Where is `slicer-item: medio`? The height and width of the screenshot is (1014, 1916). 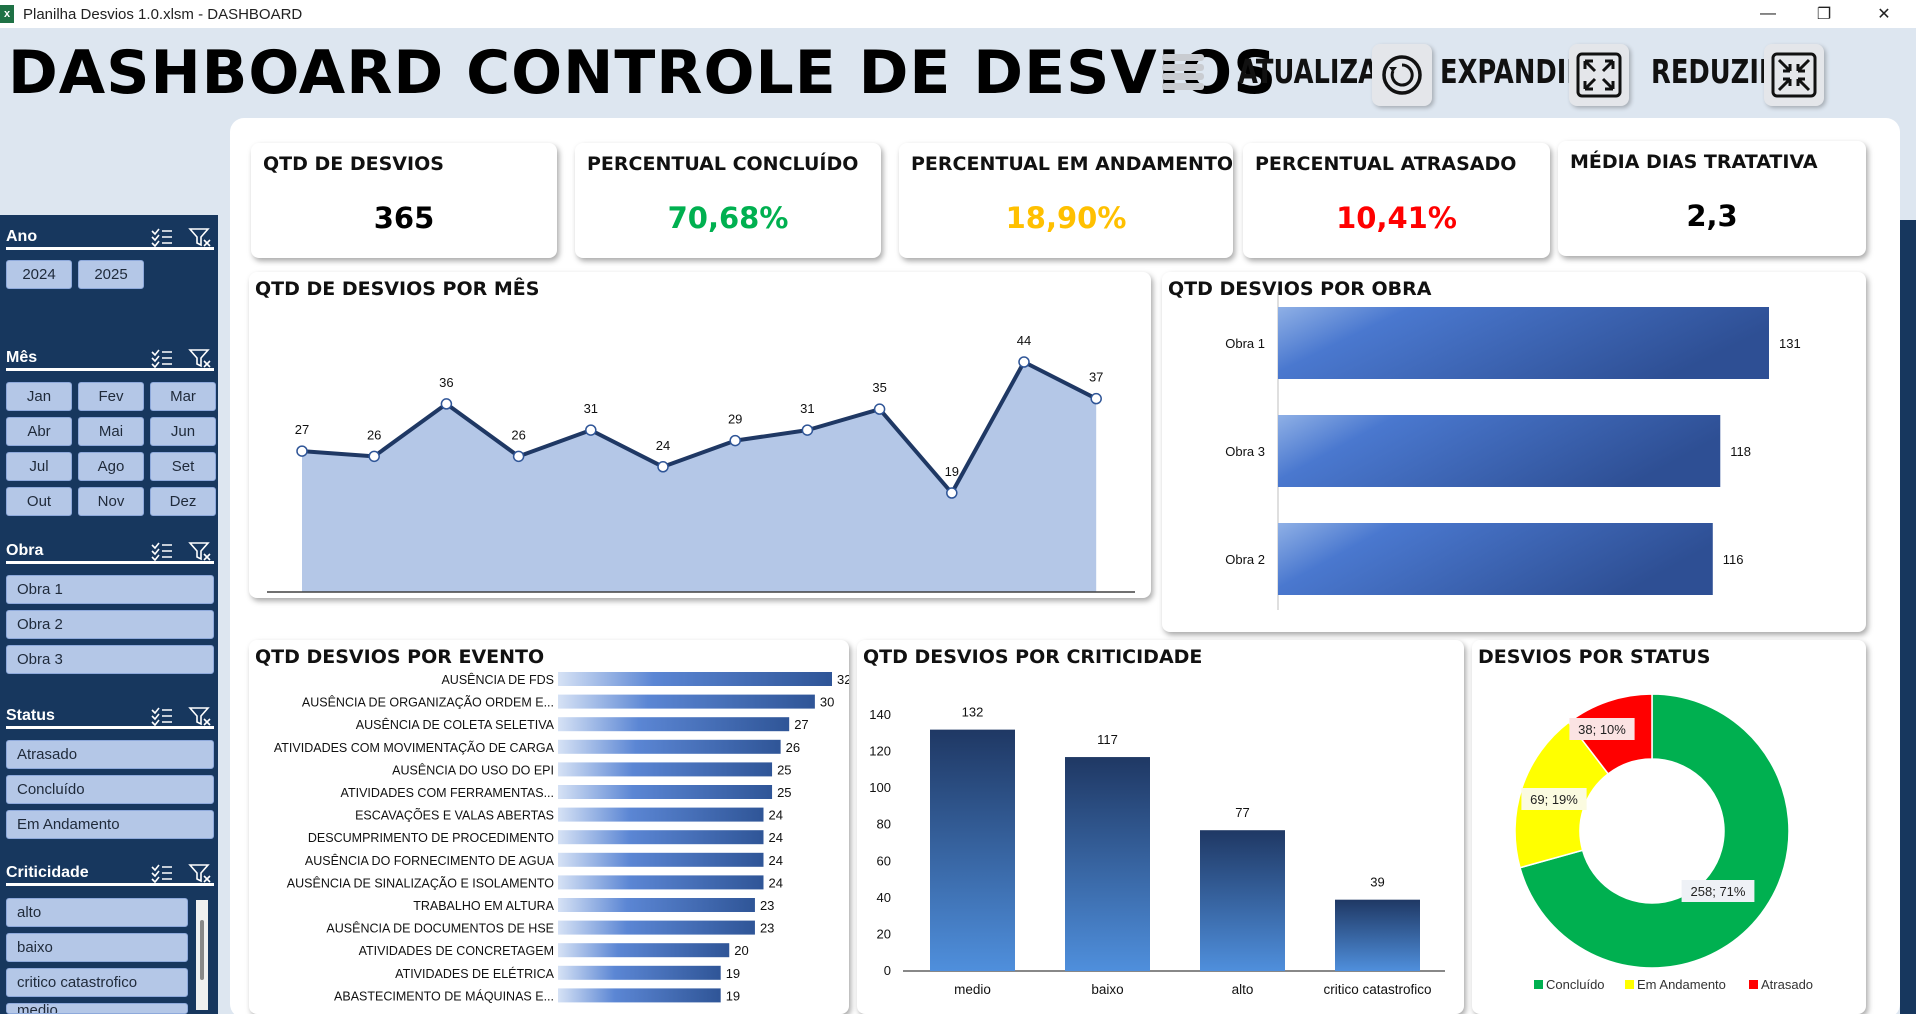
slicer-item: medio is located at coordinates (97, 1008).